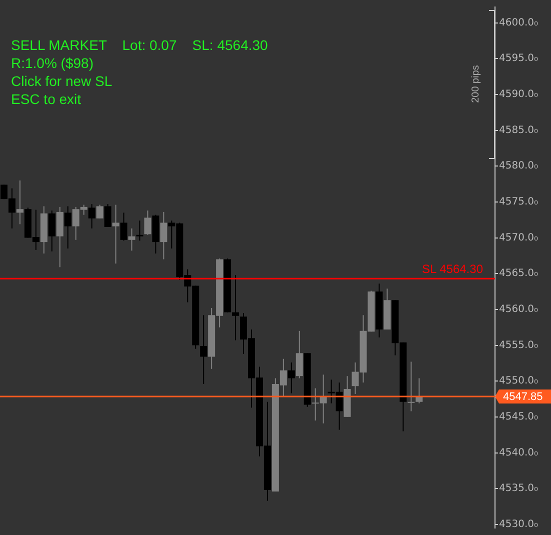 Image resolution: width=551 pixels, height=535 pixels. I want to click on y-tick-label: 4565.0₀, so click(518, 274).